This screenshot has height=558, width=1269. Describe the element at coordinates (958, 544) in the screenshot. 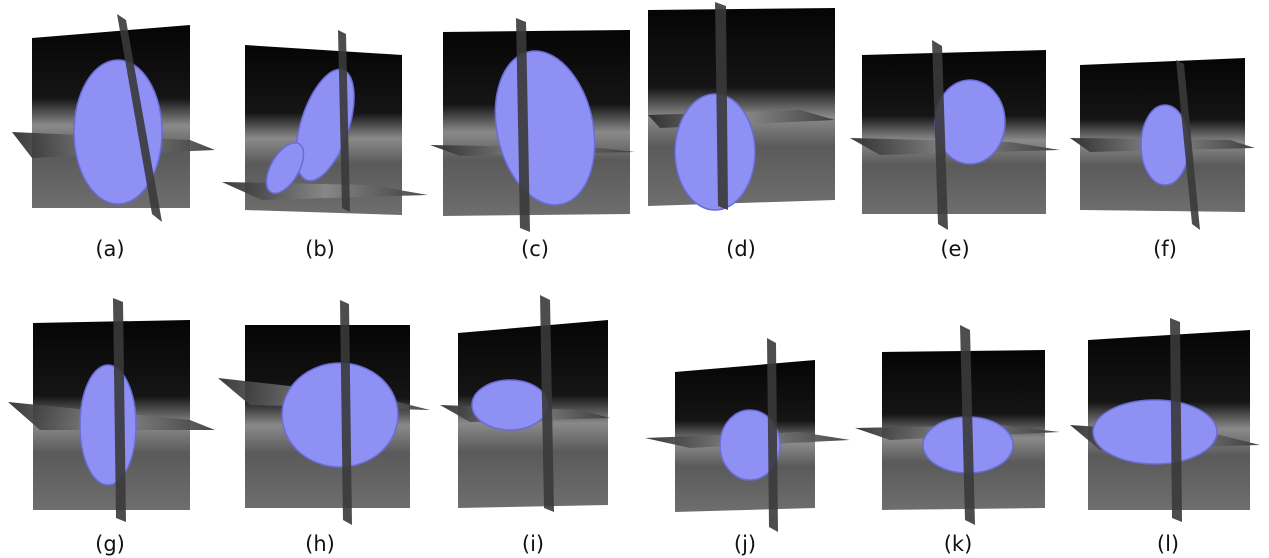

I see `panel-label: (k)` at that location.